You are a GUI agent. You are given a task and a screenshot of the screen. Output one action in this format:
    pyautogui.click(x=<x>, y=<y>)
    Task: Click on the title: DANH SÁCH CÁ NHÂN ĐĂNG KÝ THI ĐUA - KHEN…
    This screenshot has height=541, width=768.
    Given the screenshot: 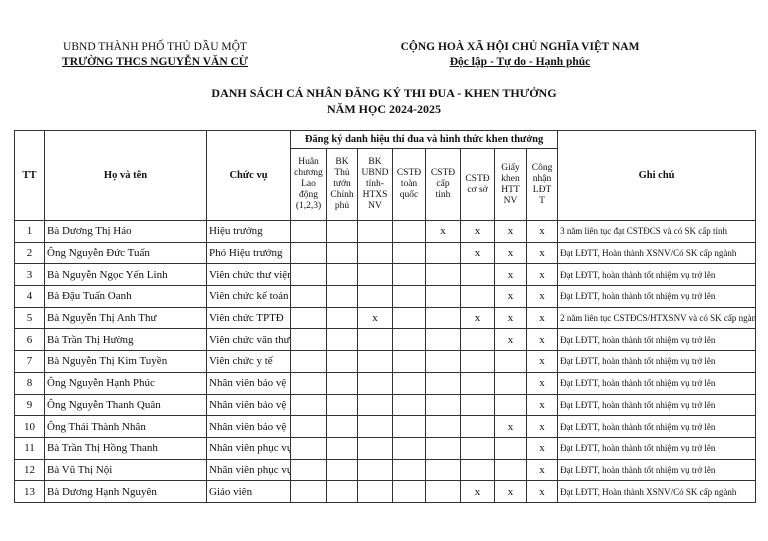 What is the action you would take?
    pyautogui.click(x=384, y=93)
    